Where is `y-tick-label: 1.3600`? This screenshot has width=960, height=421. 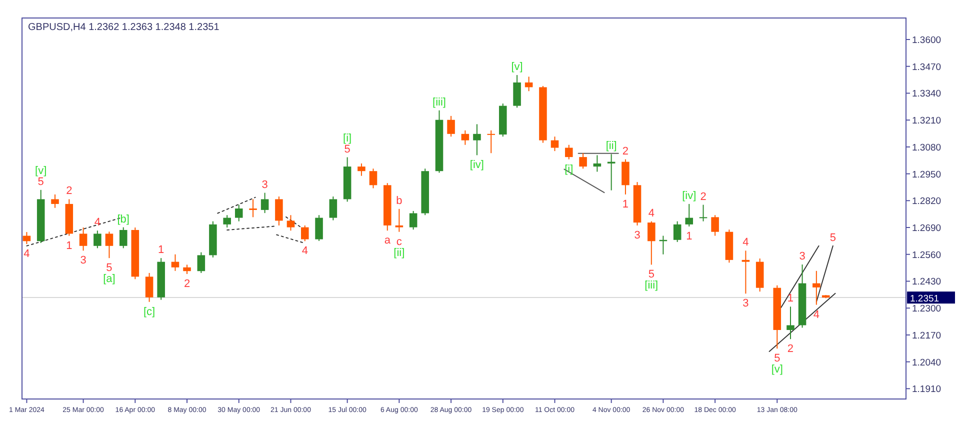 y-tick-label: 1.3600 is located at coordinates (927, 40).